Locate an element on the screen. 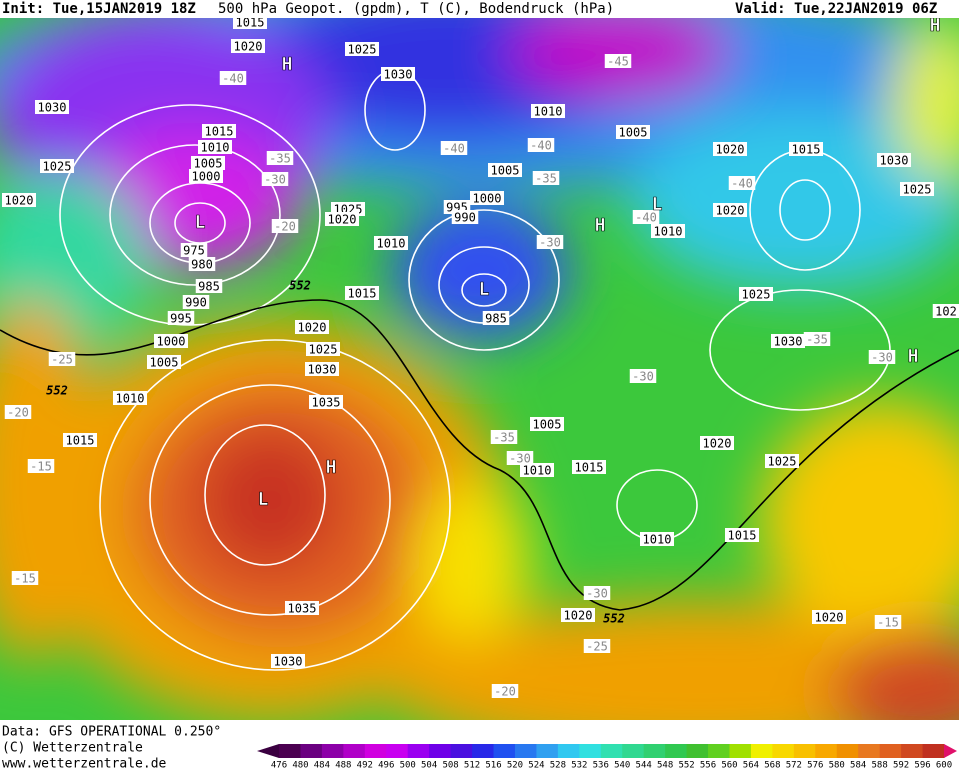 The height and width of the screenshot is (770, 959). colorbar-label: 492 is located at coordinates (365, 765).